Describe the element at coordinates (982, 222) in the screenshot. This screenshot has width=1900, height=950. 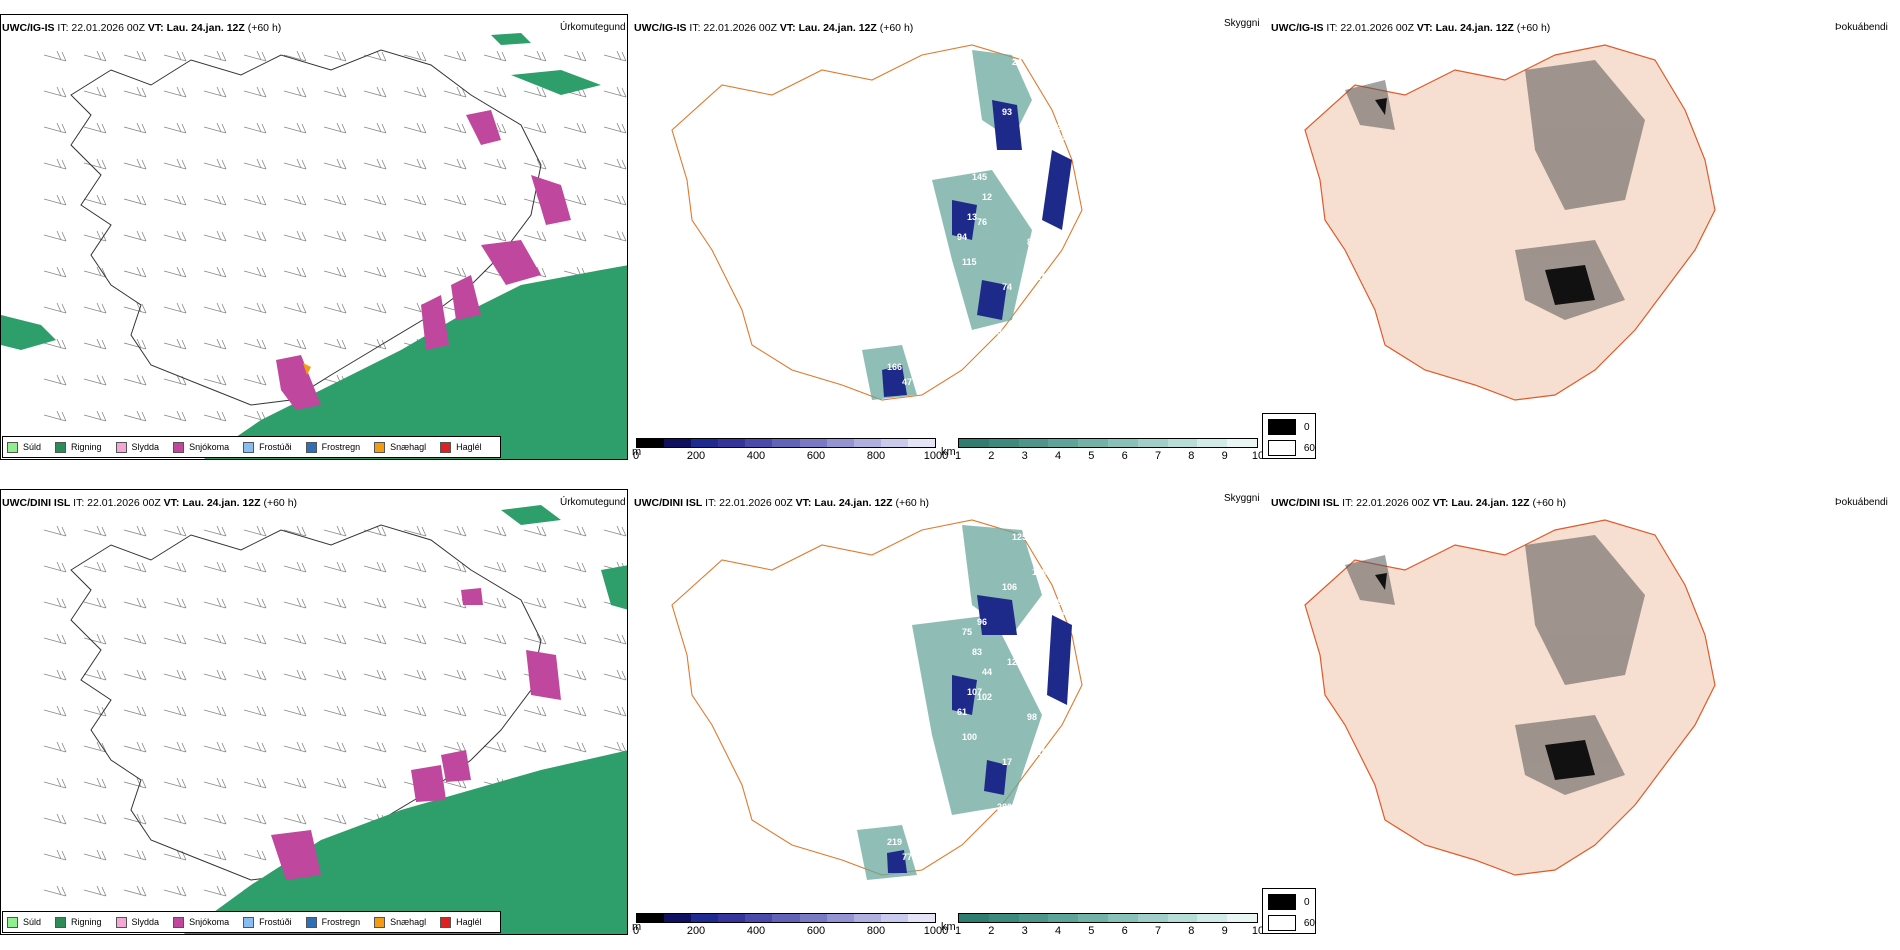
I see `visibility-value: 76` at that location.